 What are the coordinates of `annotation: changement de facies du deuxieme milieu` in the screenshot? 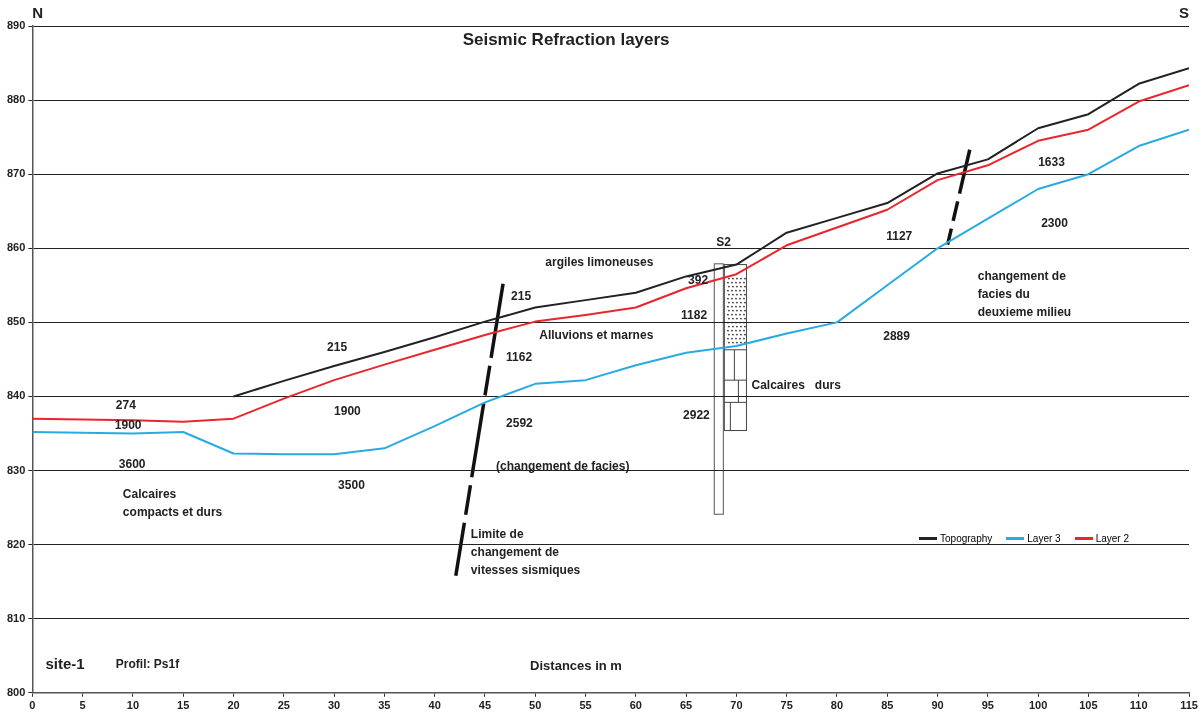 It's located at (1024, 294).